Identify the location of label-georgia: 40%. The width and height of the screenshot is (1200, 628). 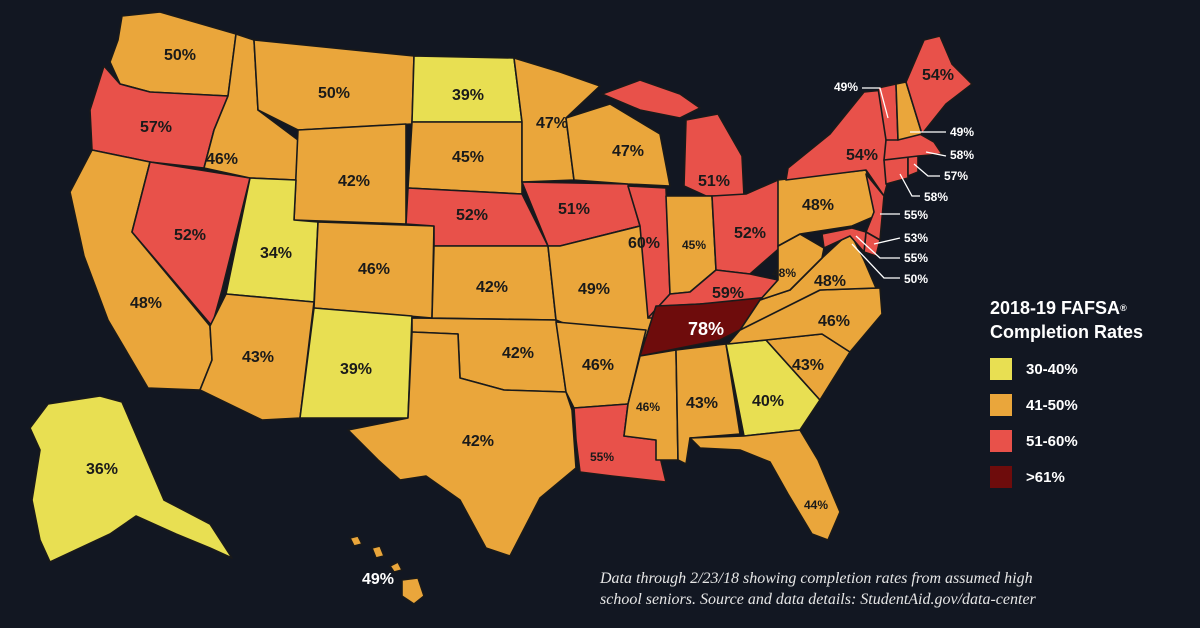
(768, 401).